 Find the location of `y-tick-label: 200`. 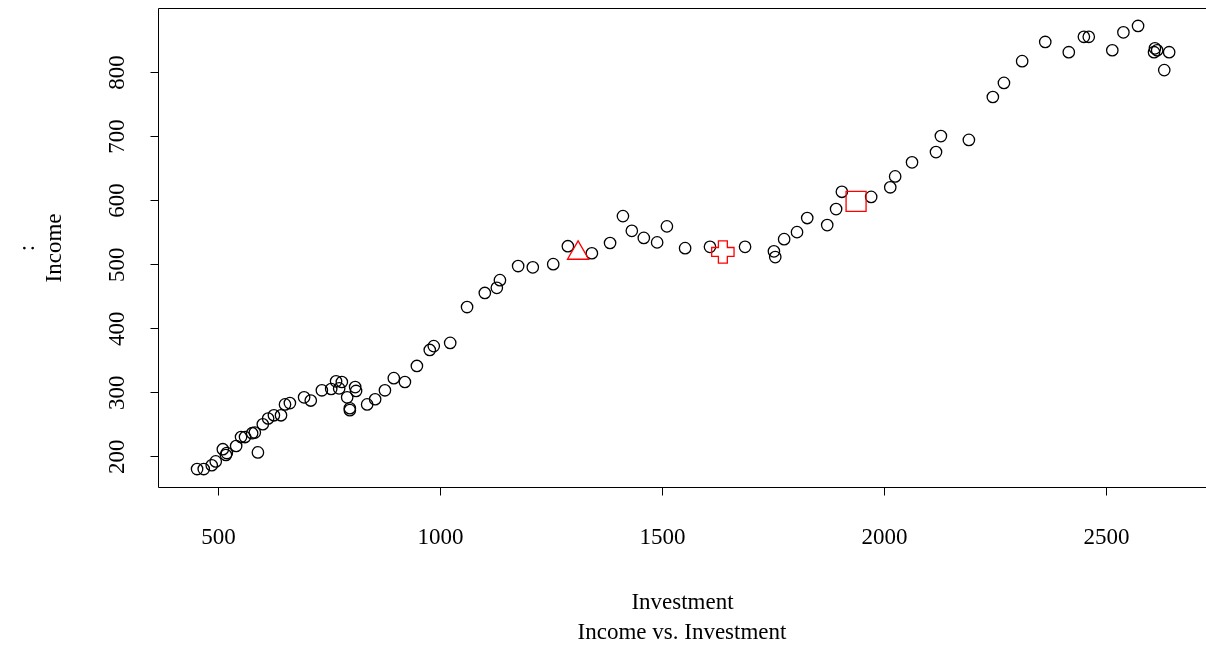

y-tick-label: 200 is located at coordinates (116, 457).